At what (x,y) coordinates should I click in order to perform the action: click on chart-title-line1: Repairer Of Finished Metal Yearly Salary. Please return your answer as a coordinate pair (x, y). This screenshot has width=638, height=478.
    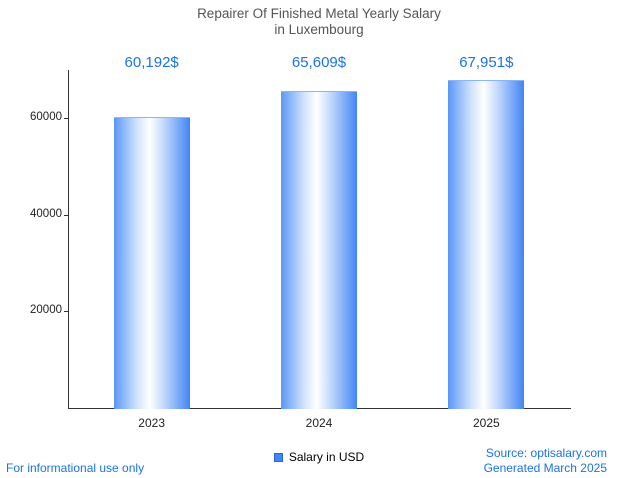
    Looking at the image, I should click on (319, 13).